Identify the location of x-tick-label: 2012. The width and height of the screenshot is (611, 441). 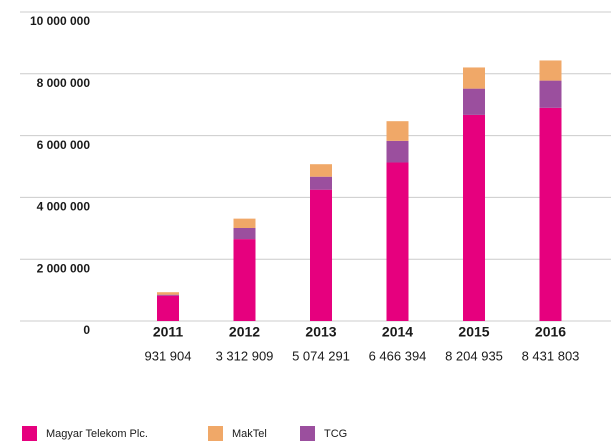
(244, 332).